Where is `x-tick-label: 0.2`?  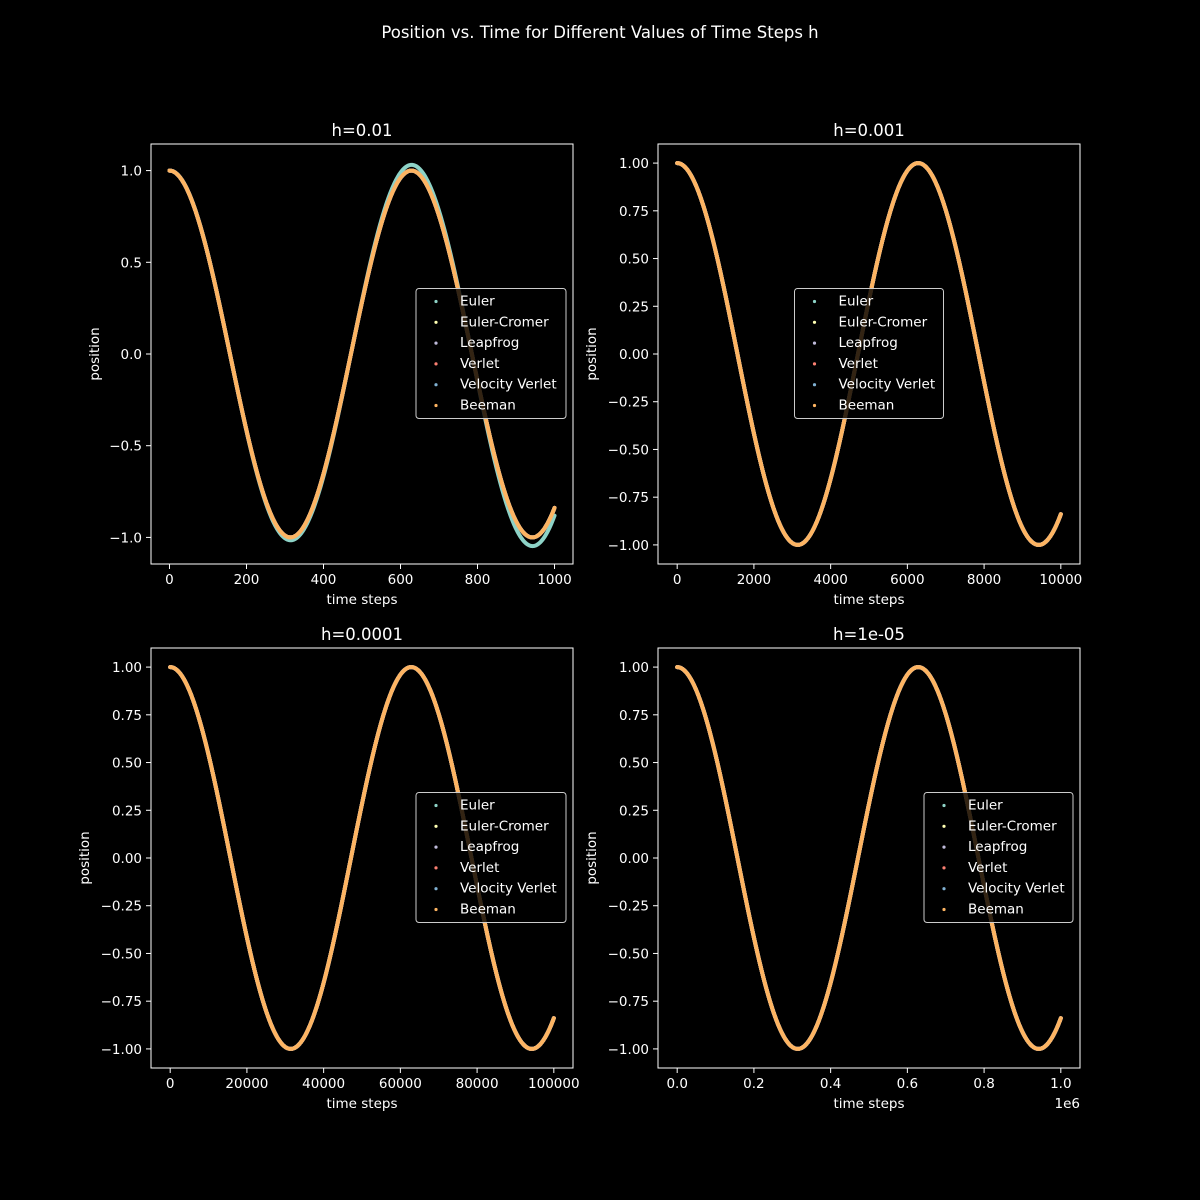 x-tick-label: 0.2 is located at coordinates (753, 1084).